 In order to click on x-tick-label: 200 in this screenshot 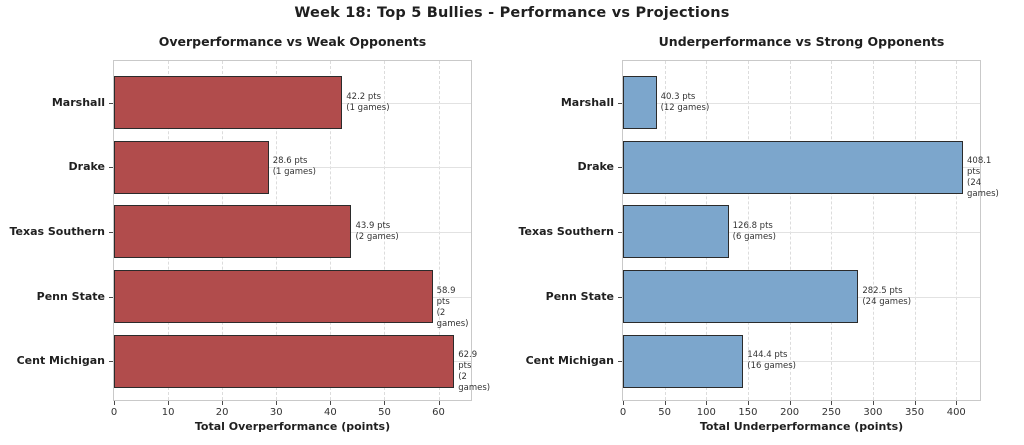, I will do `click(790, 412)`.